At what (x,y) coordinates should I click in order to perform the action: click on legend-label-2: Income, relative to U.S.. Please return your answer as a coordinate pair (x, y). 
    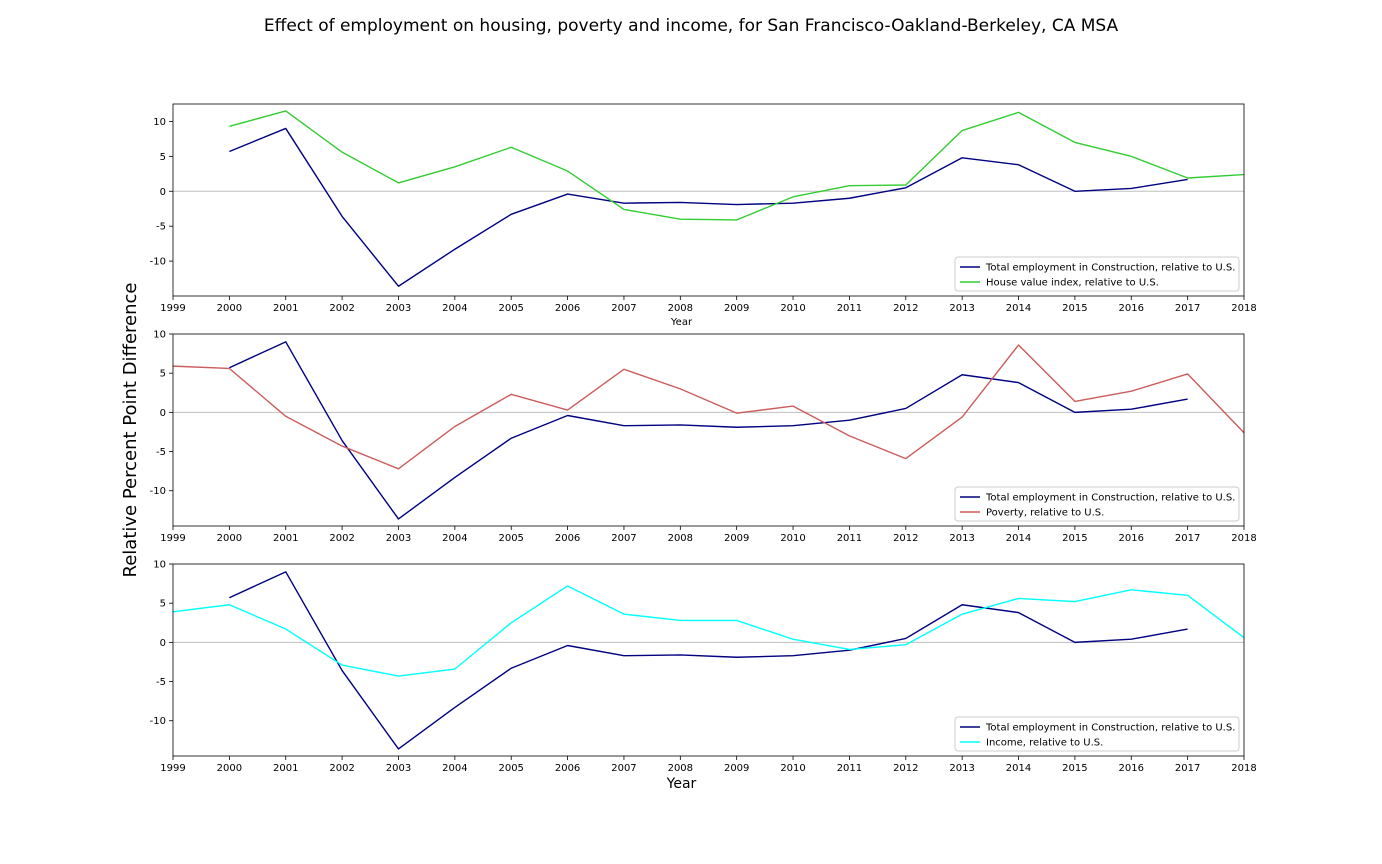
    Looking at the image, I should click on (1044, 743).